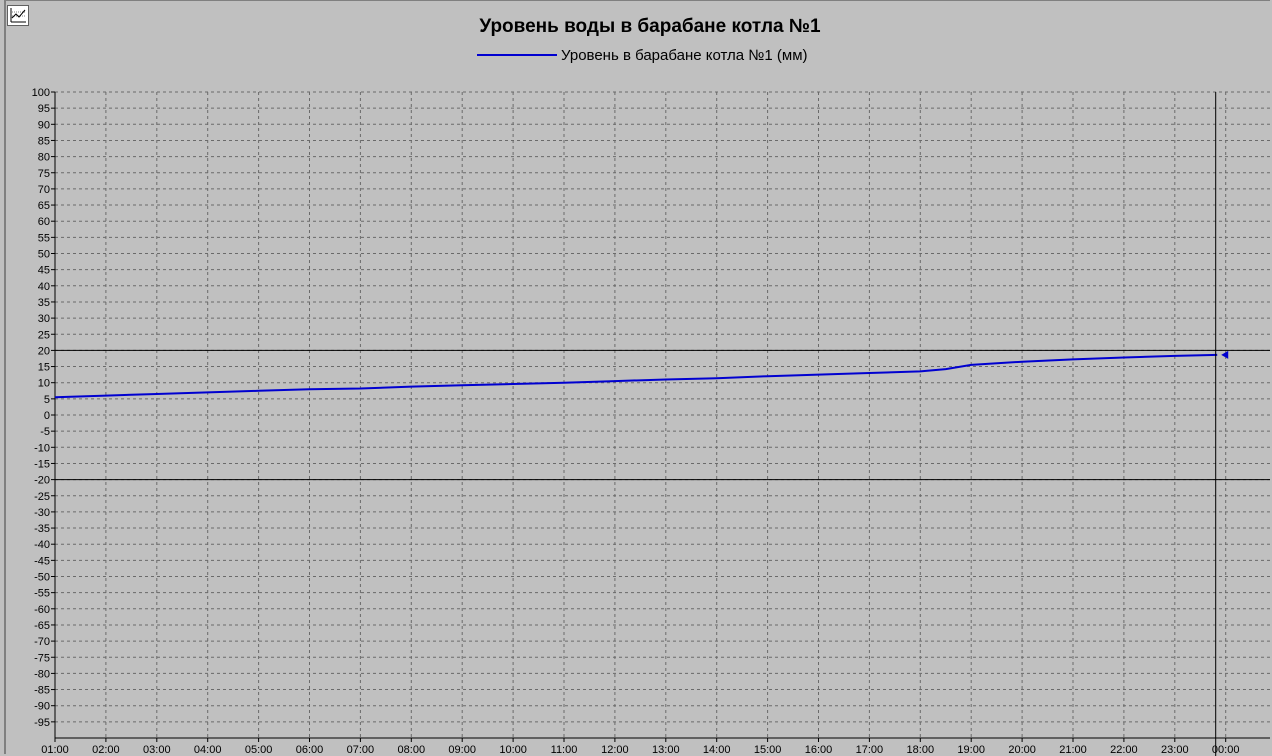  I want to click on chart-legend: Уровень в барабане котла №1 (мм), so click(642, 55).